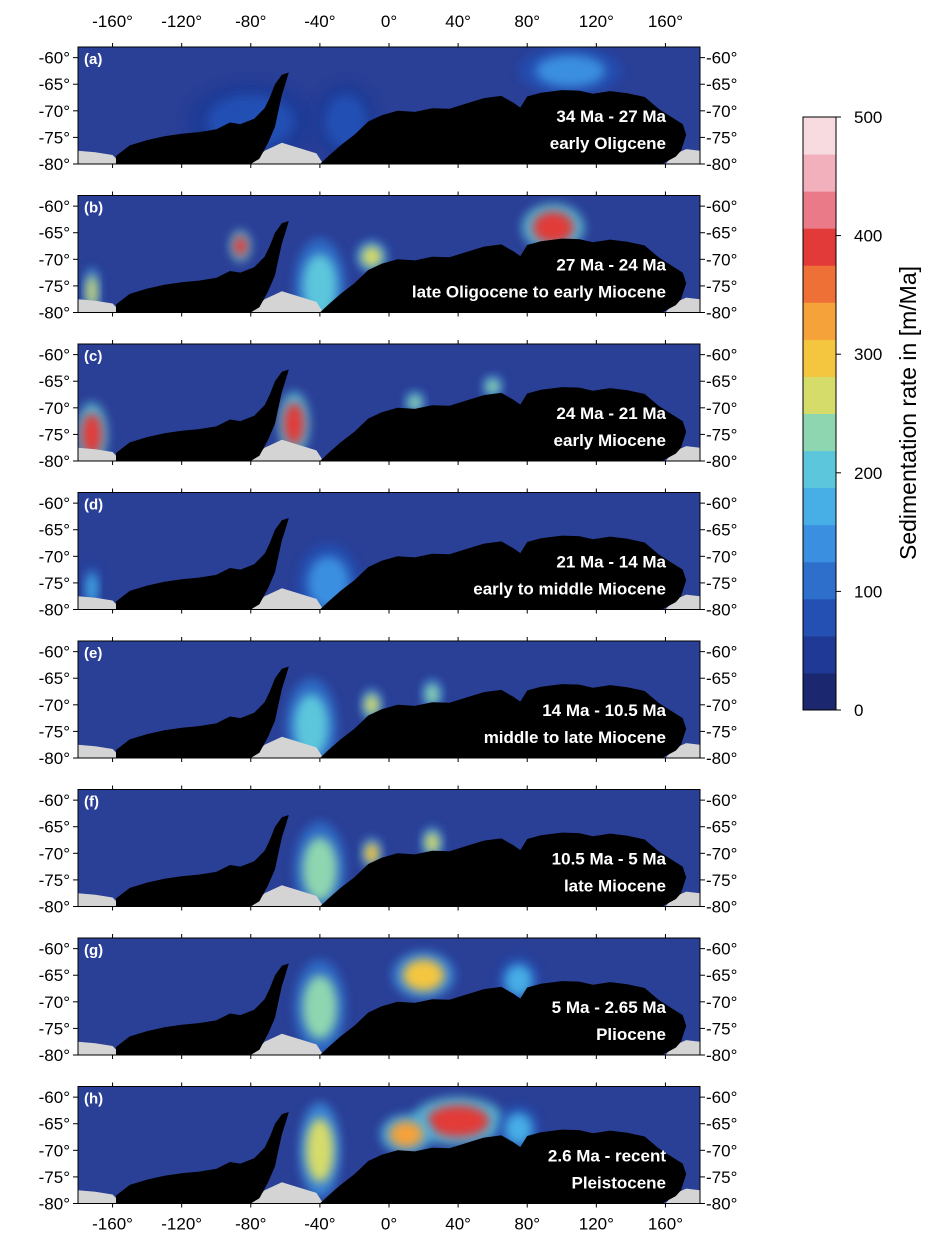 Image resolution: width=930 pixels, height=1242 pixels. What do you see at coordinates (319, 1224) in the screenshot?
I see `x-tick-label-bottom: -40°` at bounding box center [319, 1224].